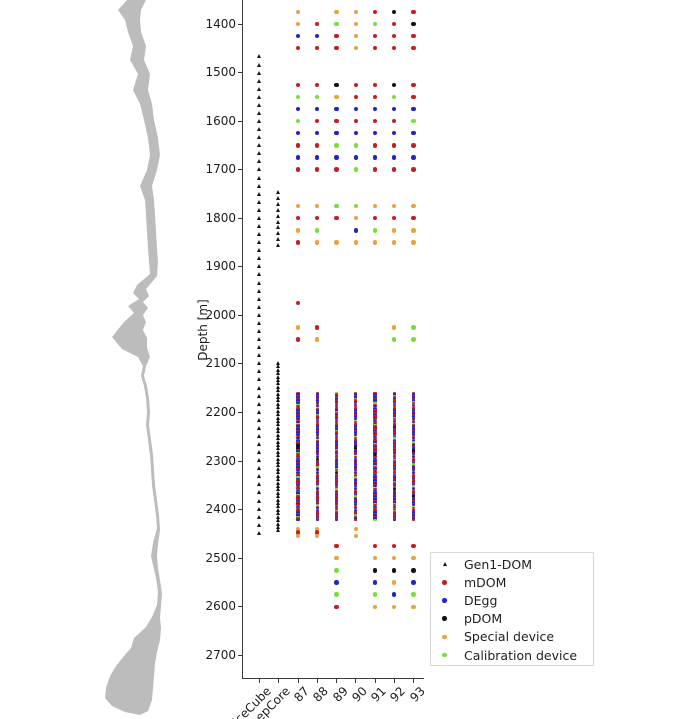  What do you see at coordinates (220, 23) in the screenshot?
I see `y-tick-label: 1400` at bounding box center [220, 23].